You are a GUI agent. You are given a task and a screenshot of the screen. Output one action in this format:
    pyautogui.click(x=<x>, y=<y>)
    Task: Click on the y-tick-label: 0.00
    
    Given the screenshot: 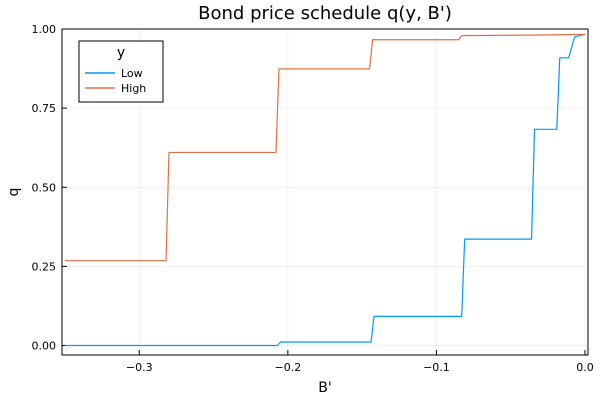 What is the action you would take?
    pyautogui.click(x=44, y=346)
    